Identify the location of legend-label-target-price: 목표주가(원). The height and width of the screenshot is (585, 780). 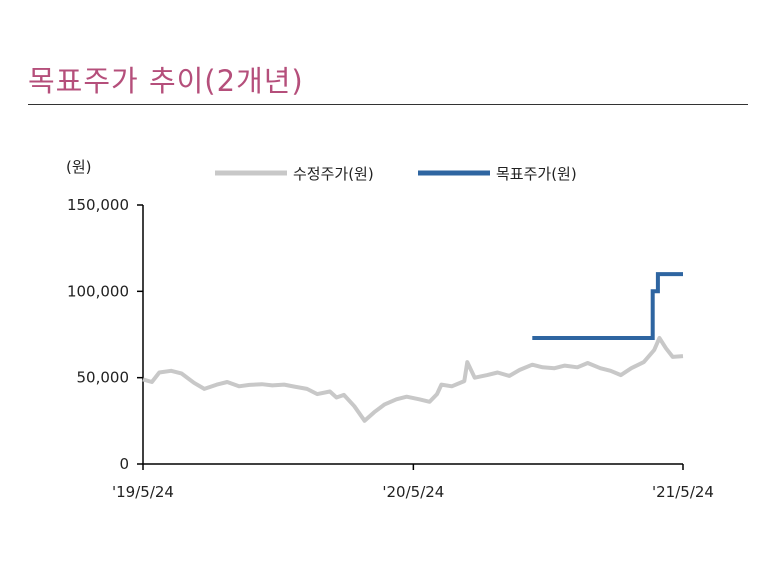
(536, 174).